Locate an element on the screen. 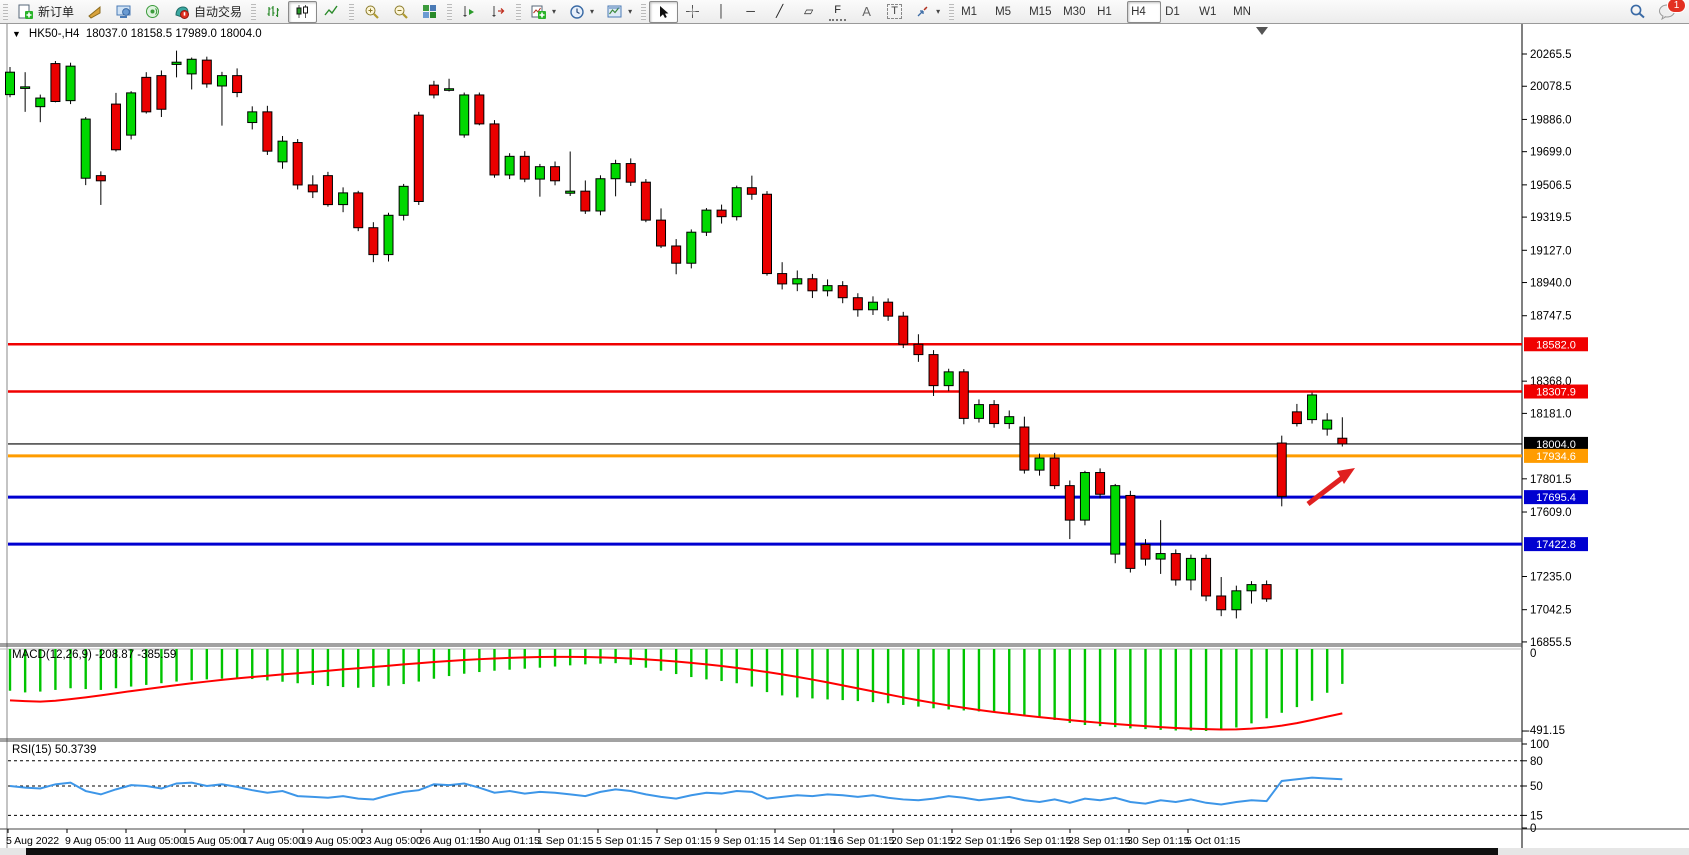 The height and width of the screenshot is (855, 1689). horizontal-line-tool-button: ─ is located at coordinates (750, 12).